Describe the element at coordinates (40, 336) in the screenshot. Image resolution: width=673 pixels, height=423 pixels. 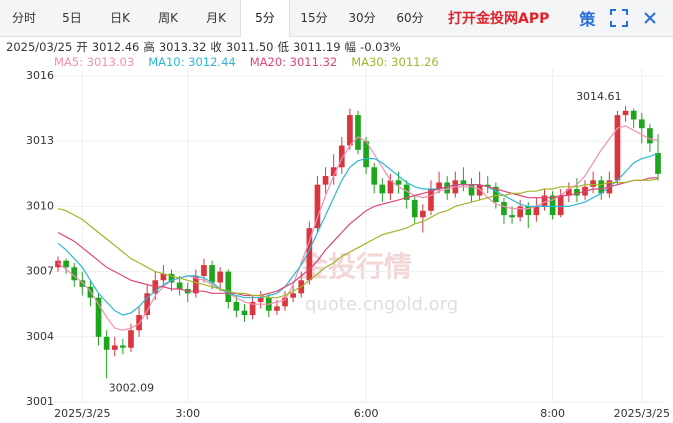
I see `y-tick-label: 3004` at that location.